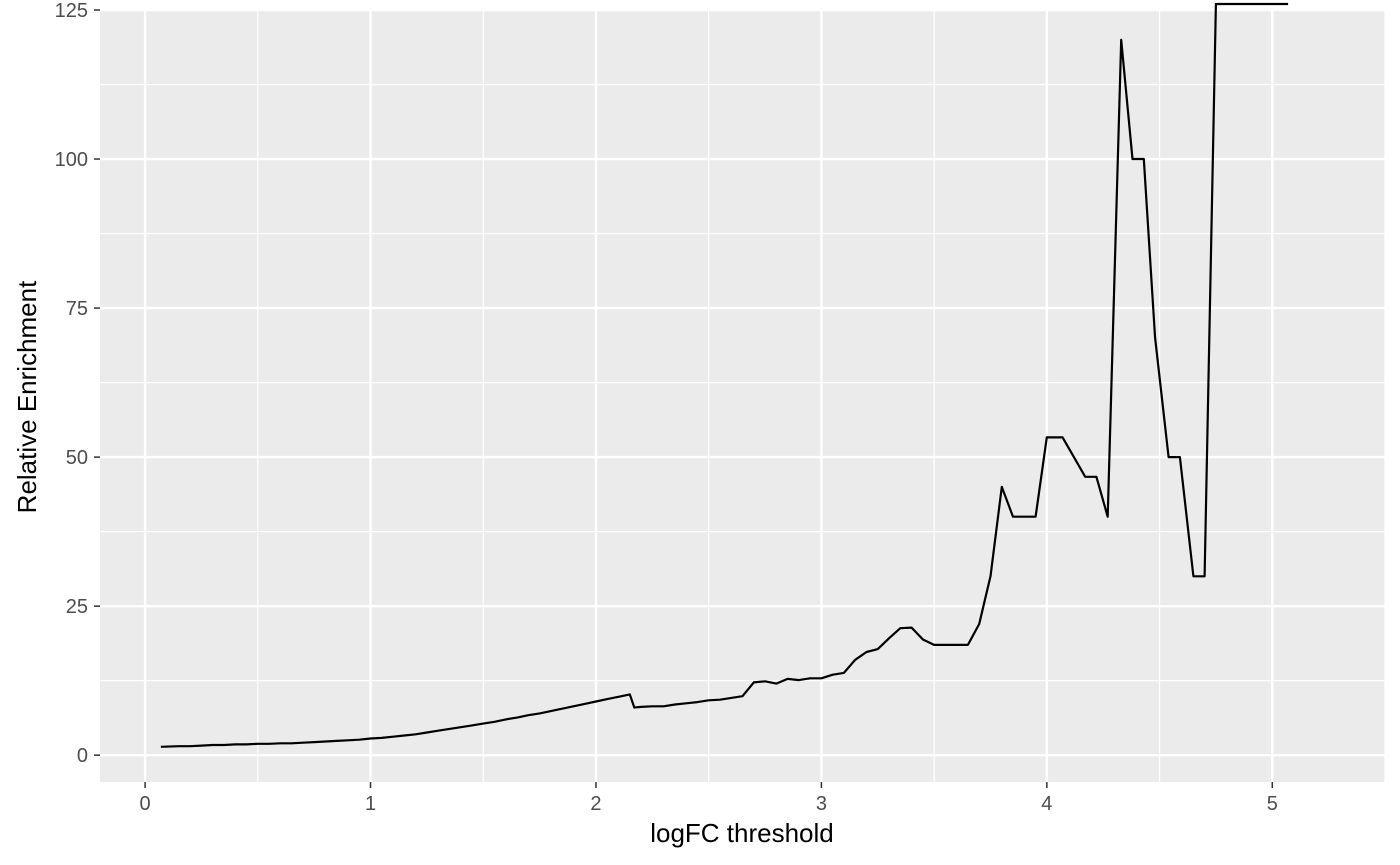 This screenshot has width=1400, height=865. What do you see at coordinates (1272, 804) in the screenshot?
I see `x-tick-label: 5` at bounding box center [1272, 804].